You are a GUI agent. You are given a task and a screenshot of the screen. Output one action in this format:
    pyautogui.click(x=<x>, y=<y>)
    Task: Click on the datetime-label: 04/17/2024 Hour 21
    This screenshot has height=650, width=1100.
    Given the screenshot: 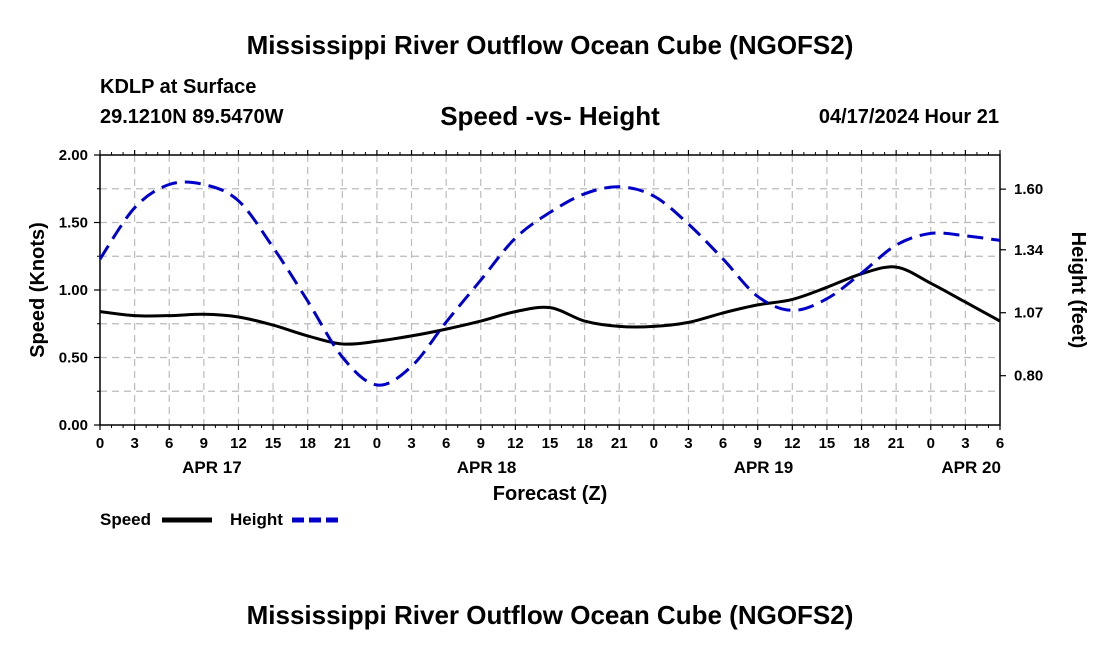 What is the action you would take?
    pyautogui.click(x=908, y=117)
    